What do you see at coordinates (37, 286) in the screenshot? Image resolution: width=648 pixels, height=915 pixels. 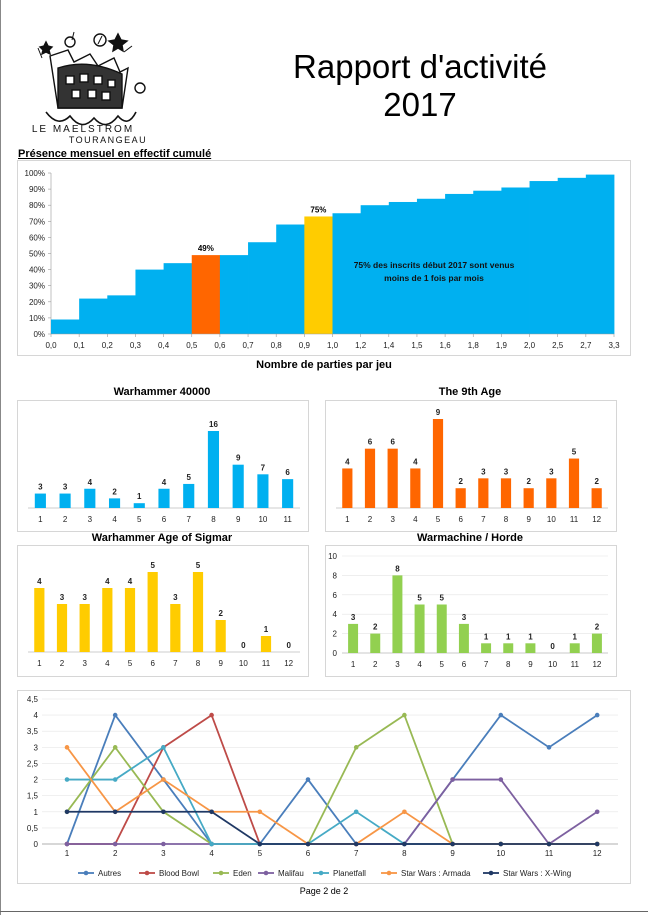 I see `presence-y-tick-label: 30%` at bounding box center [37, 286].